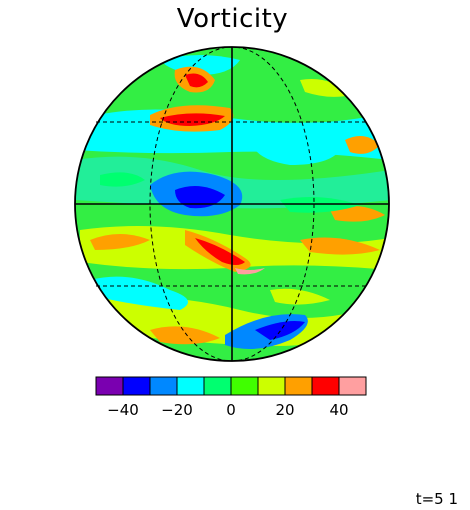 This screenshot has width=470, height=510. I want to click on plot-title: Vorticity, so click(232, 19).